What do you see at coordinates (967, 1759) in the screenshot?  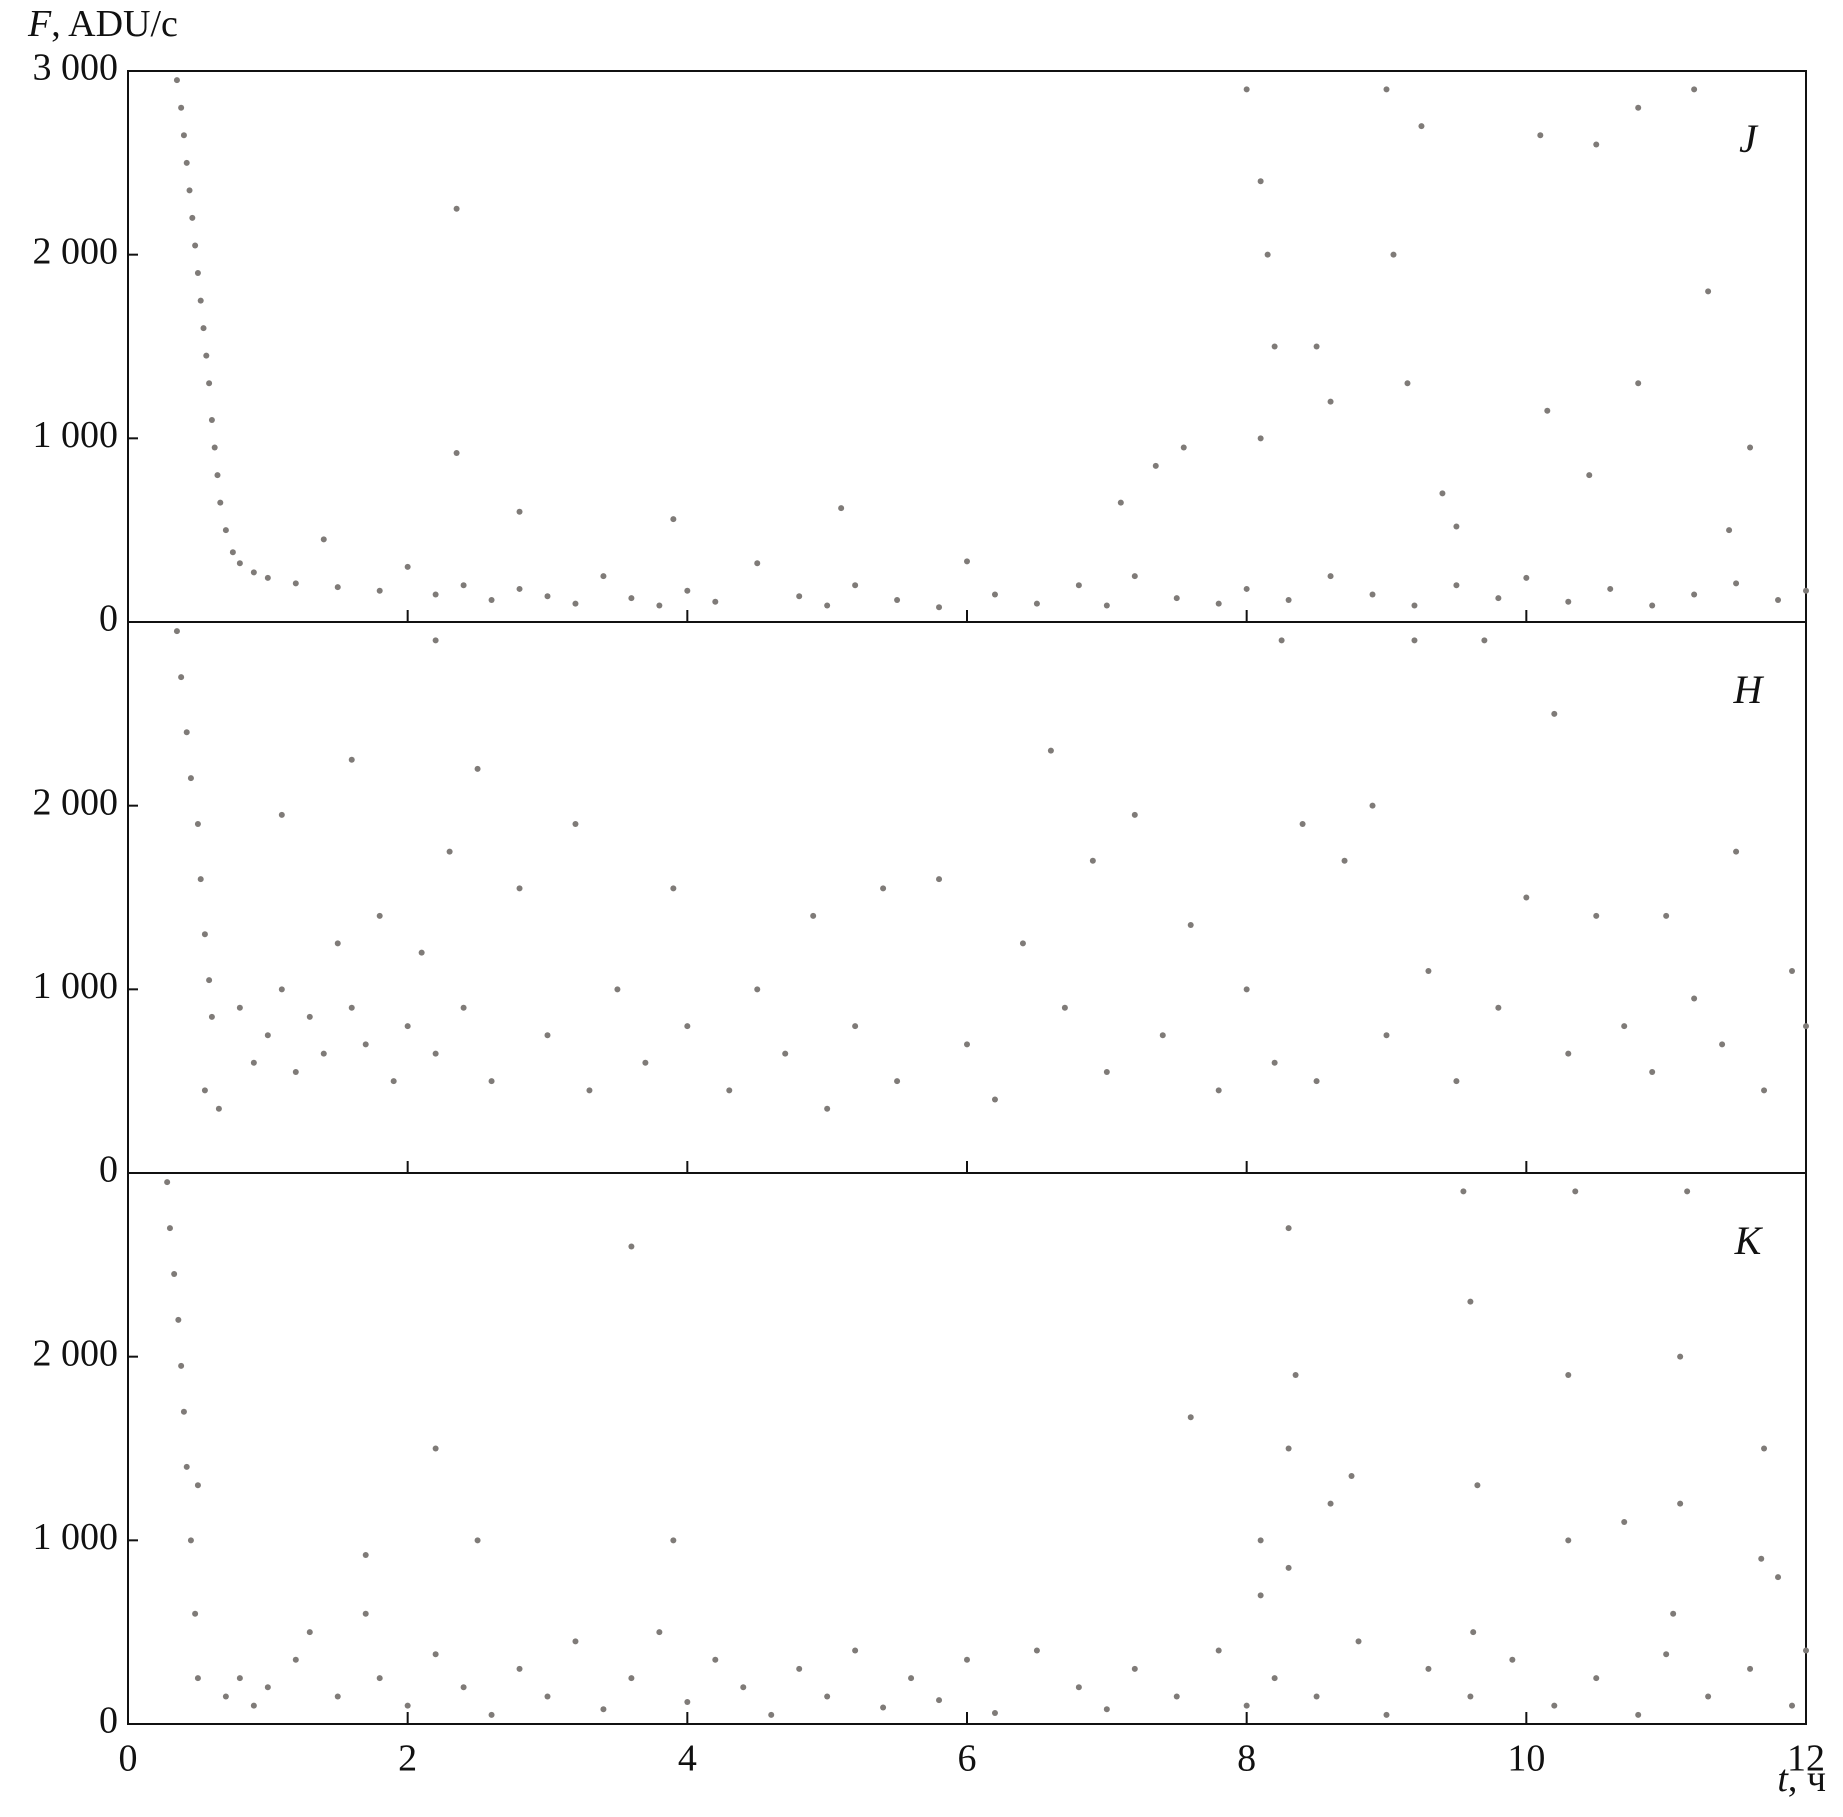 I see `x-tick-label: 6` at bounding box center [967, 1759].